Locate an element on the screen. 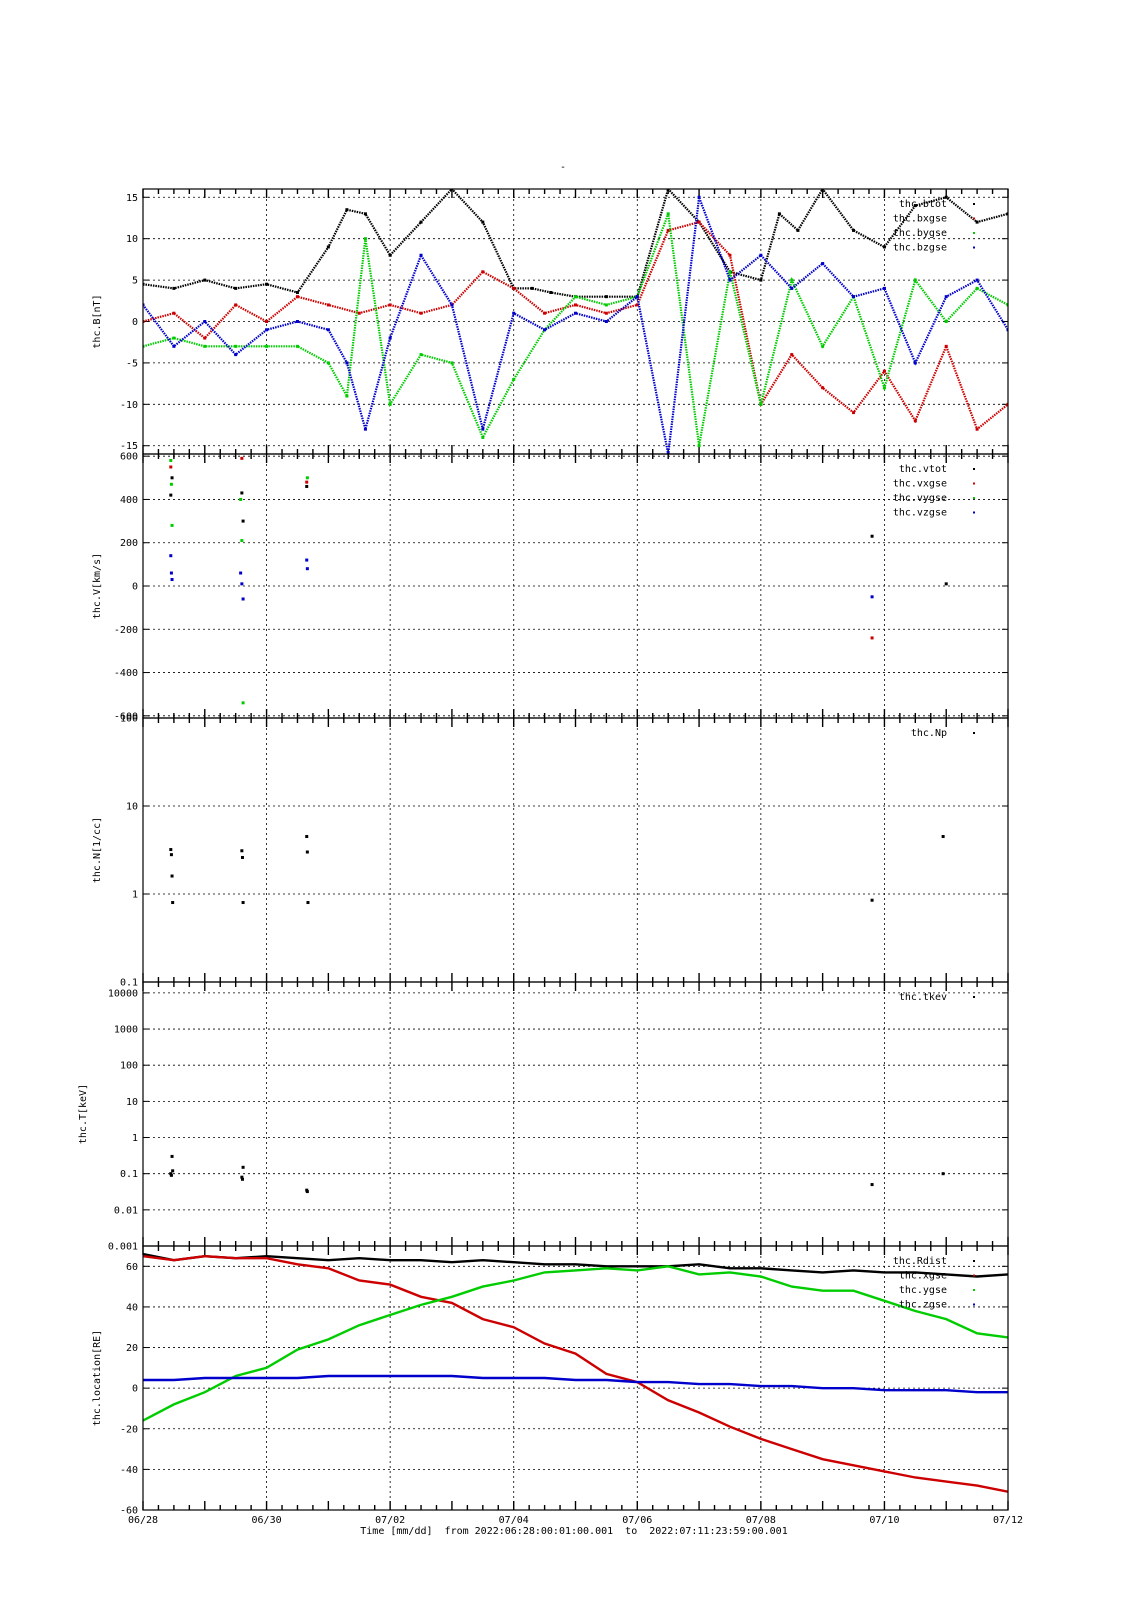  y-tick-label: 0.001 is located at coordinates (123, 1247).